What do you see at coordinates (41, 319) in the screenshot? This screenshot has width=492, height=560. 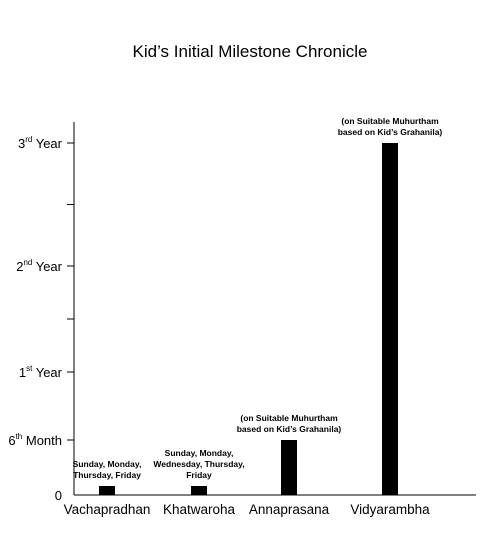 I see `y-axis-ticks: 0 6th Month 1st Year 2nd Year 3rd Year` at bounding box center [41, 319].